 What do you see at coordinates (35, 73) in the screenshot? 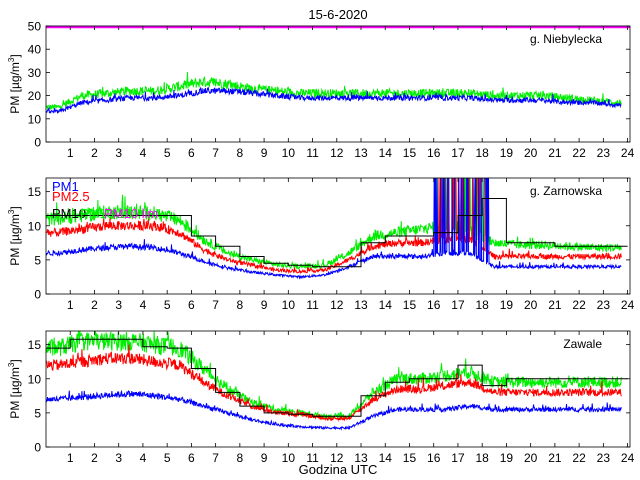
I see `y-tick-label: 30` at bounding box center [35, 73].